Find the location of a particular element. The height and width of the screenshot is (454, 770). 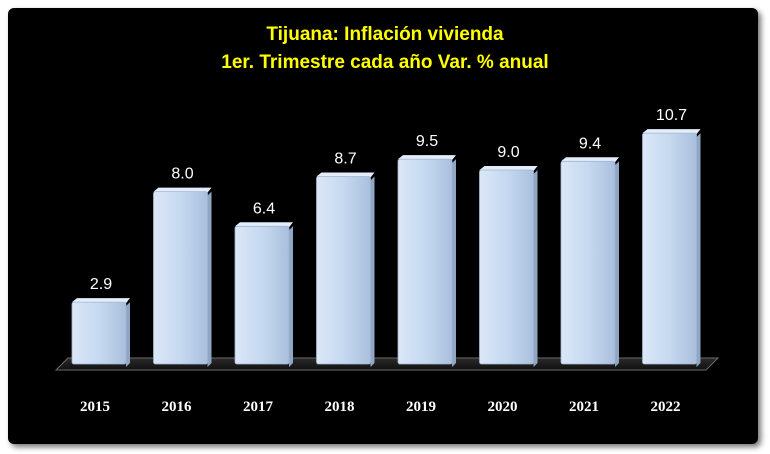

data-label-2016: 8.0 is located at coordinates (182, 174).